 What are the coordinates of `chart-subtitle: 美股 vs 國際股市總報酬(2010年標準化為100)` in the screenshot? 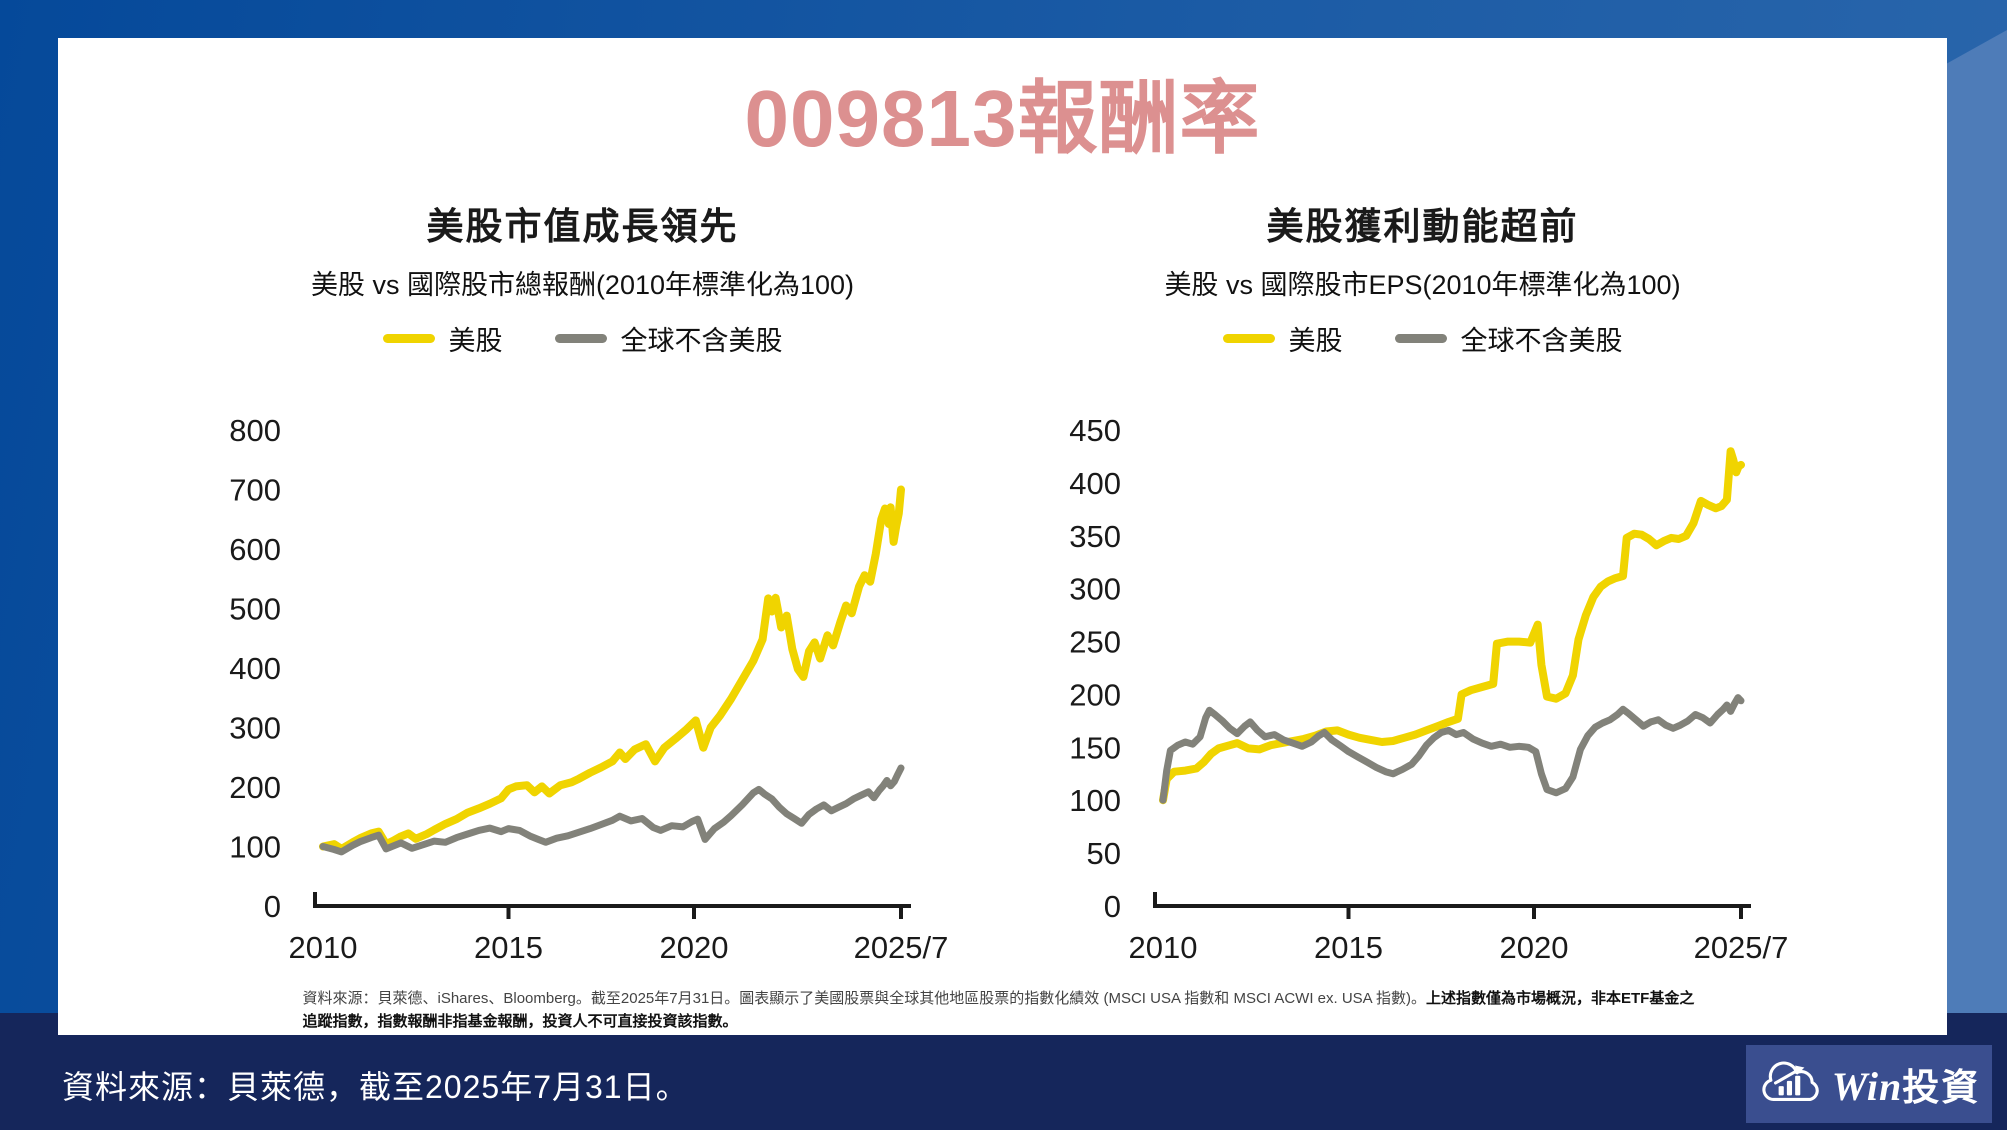 It's located at (582, 285).